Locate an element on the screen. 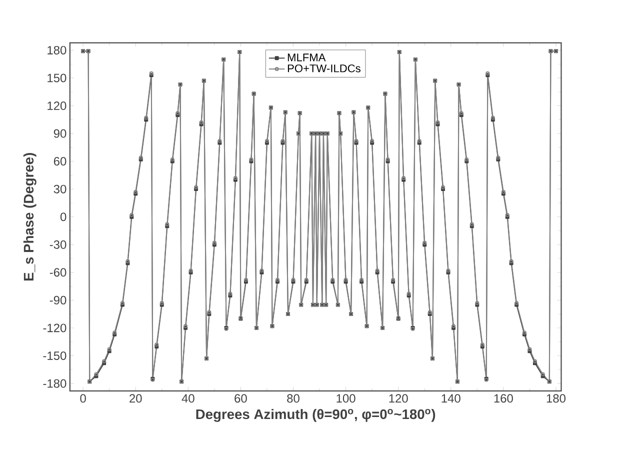  x-tick-label: 80 is located at coordinates (293, 398).